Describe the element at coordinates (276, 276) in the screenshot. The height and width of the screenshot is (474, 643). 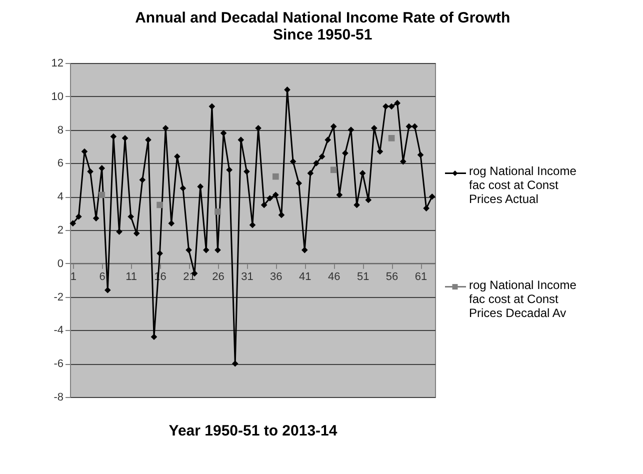
I see `x-tick-label: 36` at that location.